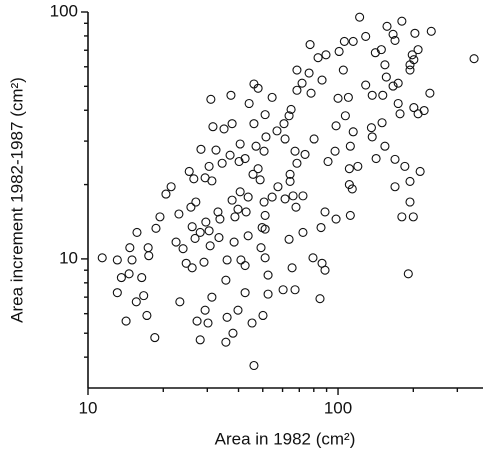 The image size is (487, 455). Describe the element at coordinates (68, 257) in the screenshot. I see `y-tick-label: 10` at that location.